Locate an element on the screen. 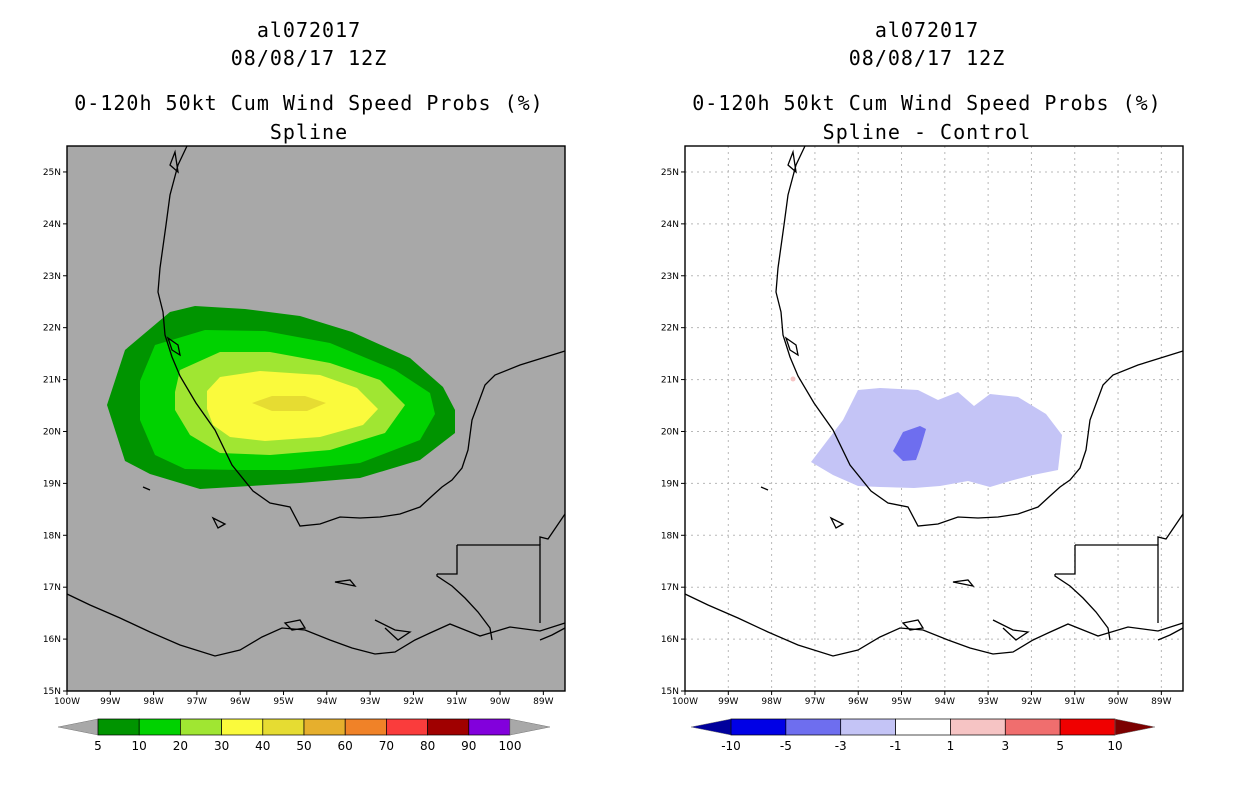 This screenshot has height=800, width=1236. colorbar-label: 60 is located at coordinates (345, 746).